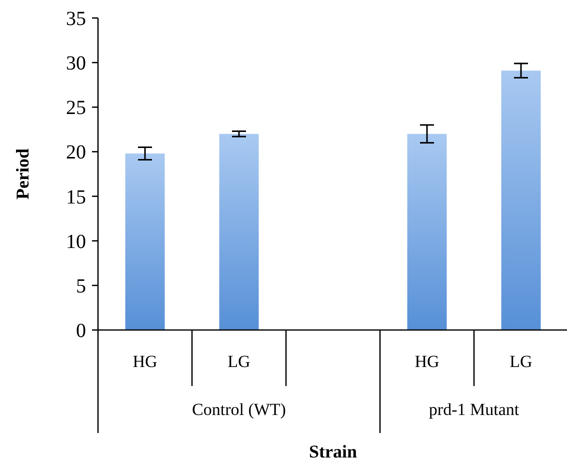 The width and height of the screenshot is (567, 464). What do you see at coordinates (76, 197) in the screenshot?
I see `y-tick-label: 15` at bounding box center [76, 197].